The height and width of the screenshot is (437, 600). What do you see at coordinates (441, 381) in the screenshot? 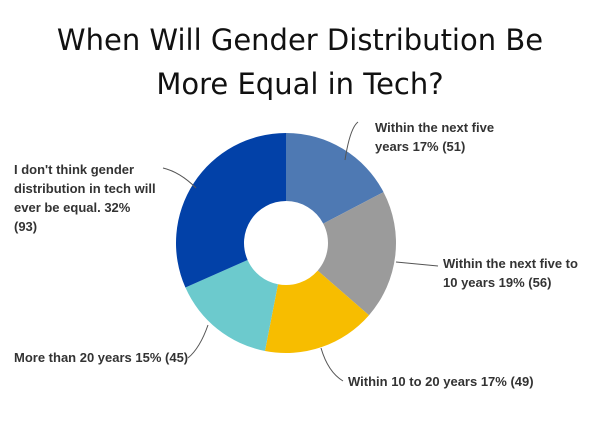
I see `slice-label: Within 10 to 20 years 17% (49)` at bounding box center [441, 381].